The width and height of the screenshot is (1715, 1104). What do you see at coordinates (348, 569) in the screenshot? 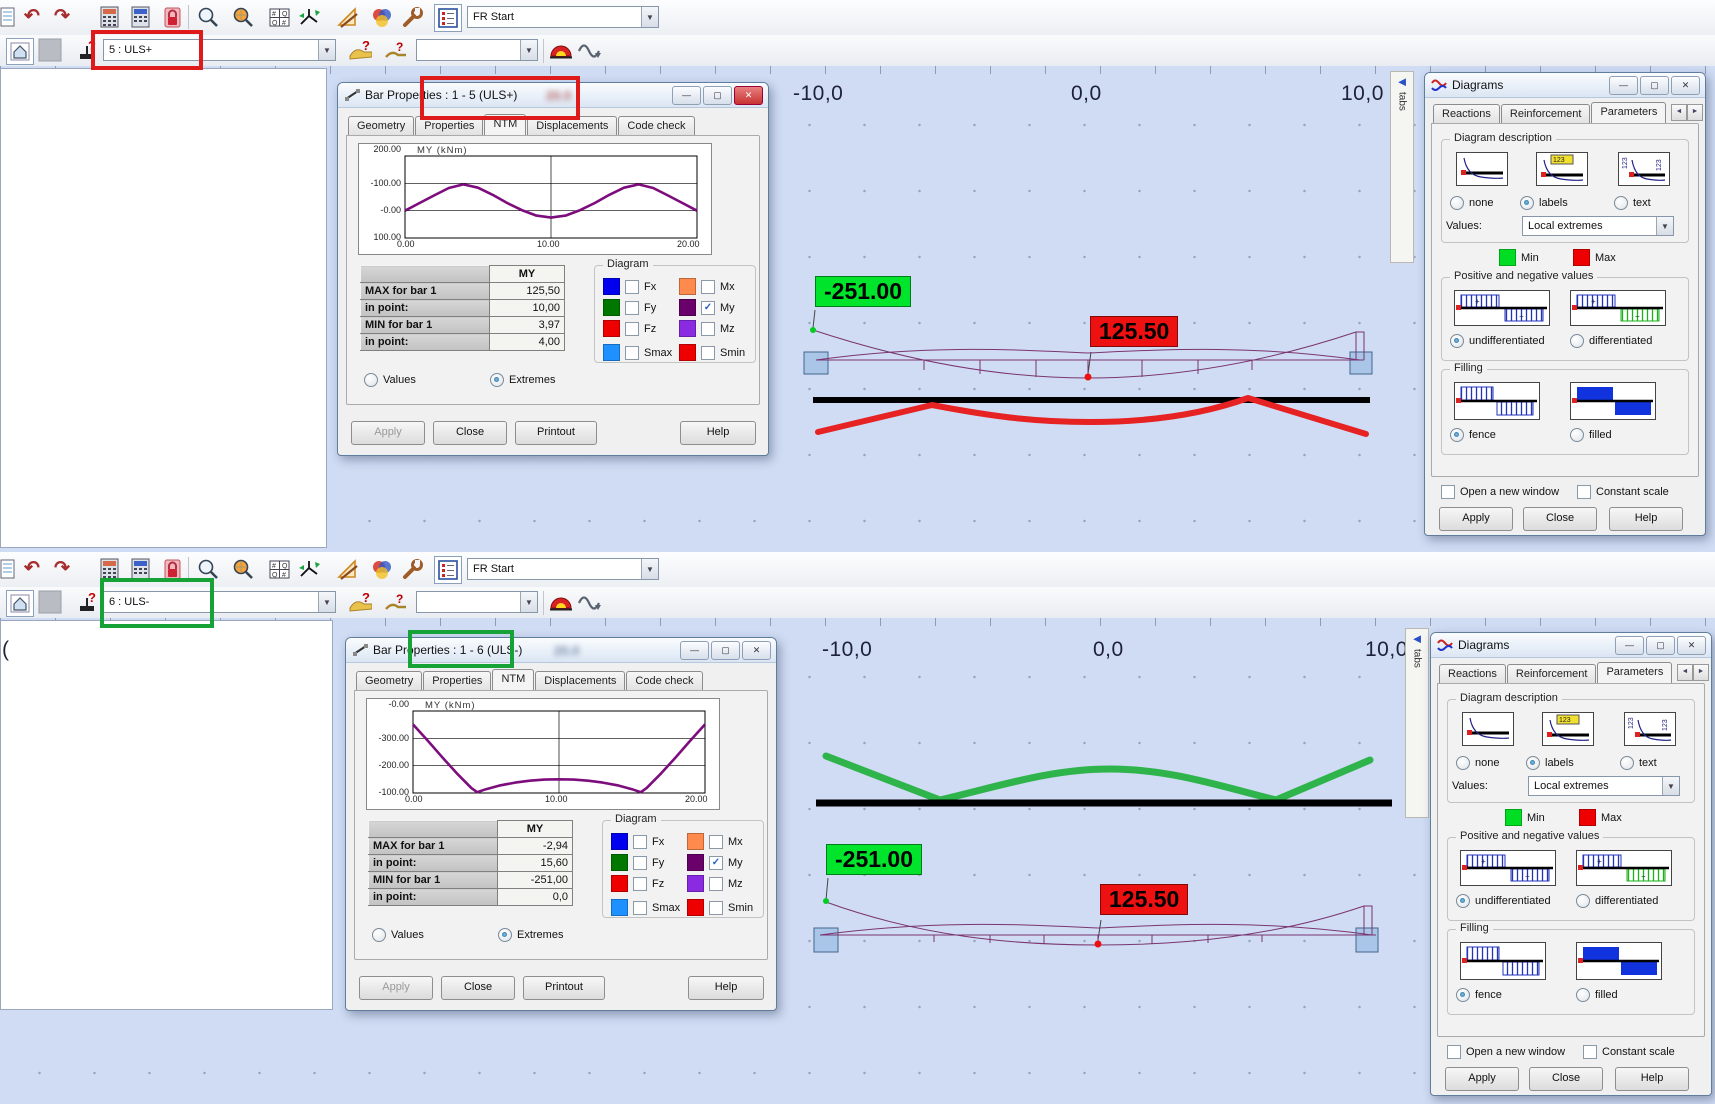
I see `drafting-icon` at bounding box center [348, 569].